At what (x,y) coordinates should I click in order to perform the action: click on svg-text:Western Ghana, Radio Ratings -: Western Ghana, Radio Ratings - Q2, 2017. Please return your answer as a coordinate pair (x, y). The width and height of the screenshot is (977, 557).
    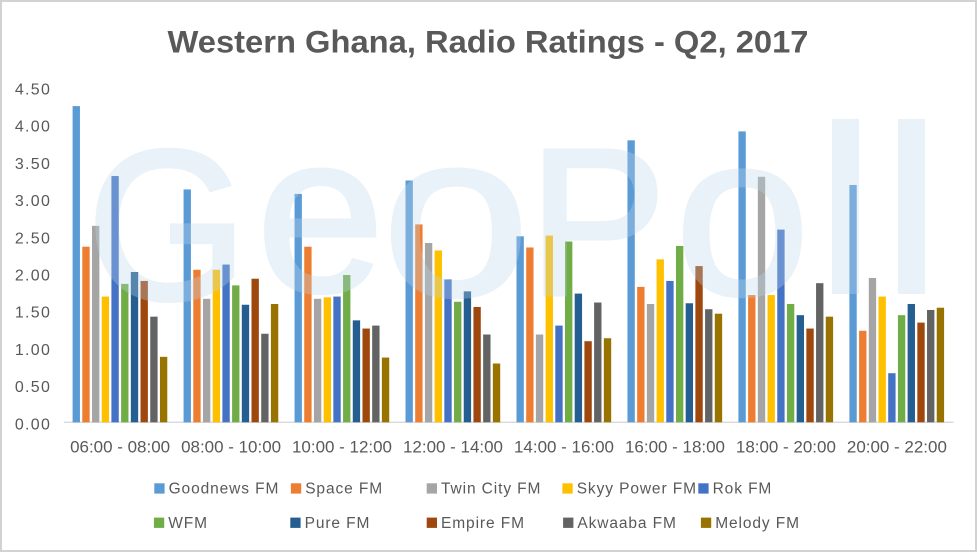
    Looking at the image, I should click on (488, 42).